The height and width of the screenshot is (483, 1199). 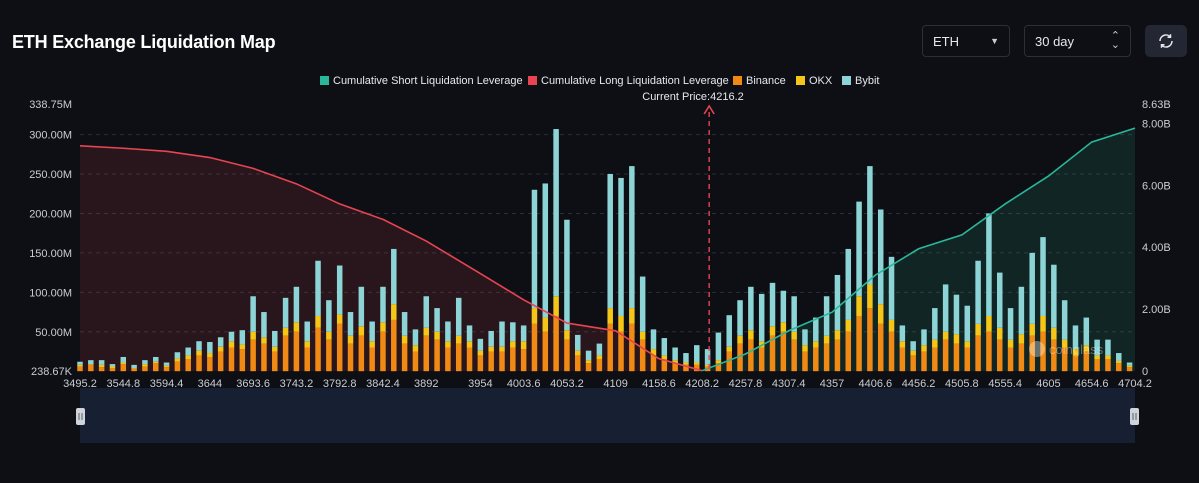 I want to click on y-right-tick: 0, so click(x=1145, y=372).